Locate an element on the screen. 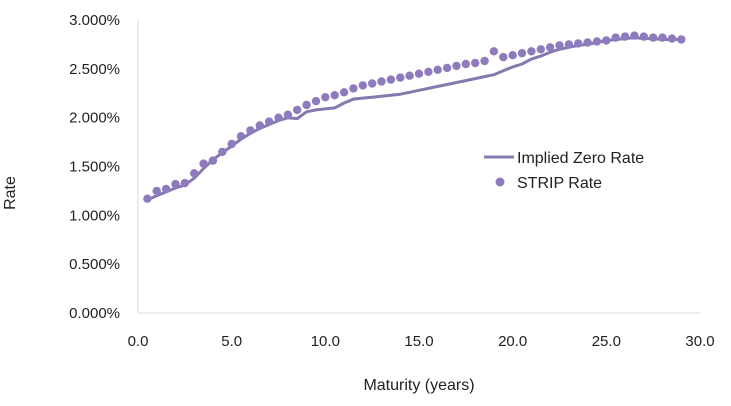 The height and width of the screenshot is (406, 731). legend: Implied Zero Rate STRIP Rate is located at coordinates (564, 171).